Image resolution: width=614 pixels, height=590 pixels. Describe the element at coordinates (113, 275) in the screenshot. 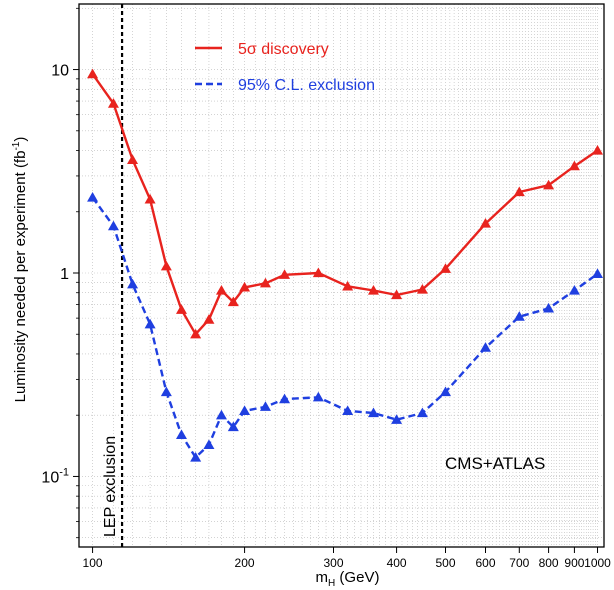

I see `lep-exclusion: LEP exclusion` at that location.